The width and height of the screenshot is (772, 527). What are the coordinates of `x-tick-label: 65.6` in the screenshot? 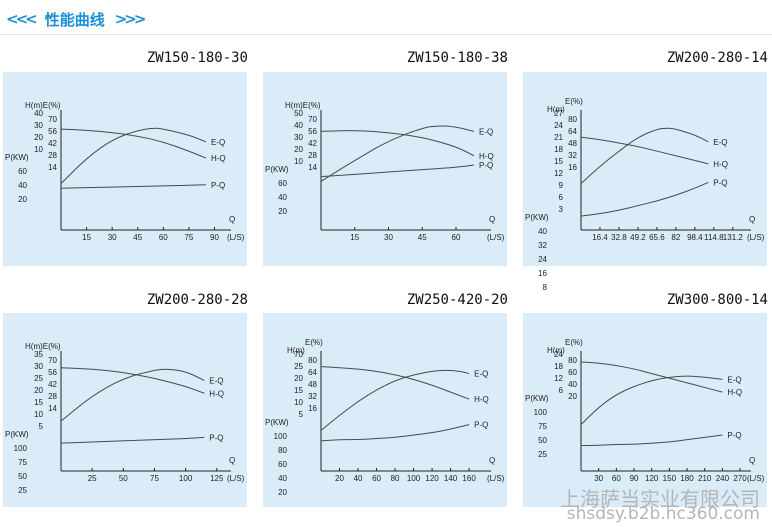 It's located at (657, 237).